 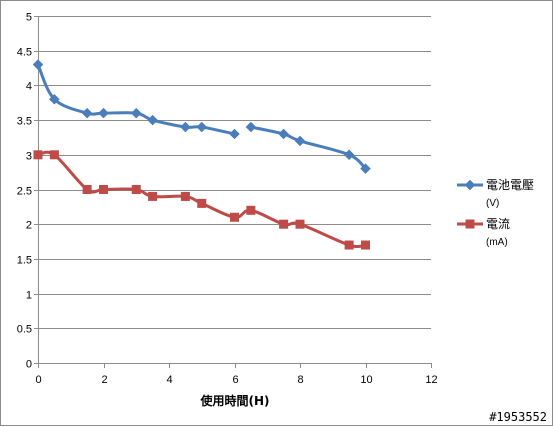 I want to click on x-tick-label: 10, so click(x=366, y=380).